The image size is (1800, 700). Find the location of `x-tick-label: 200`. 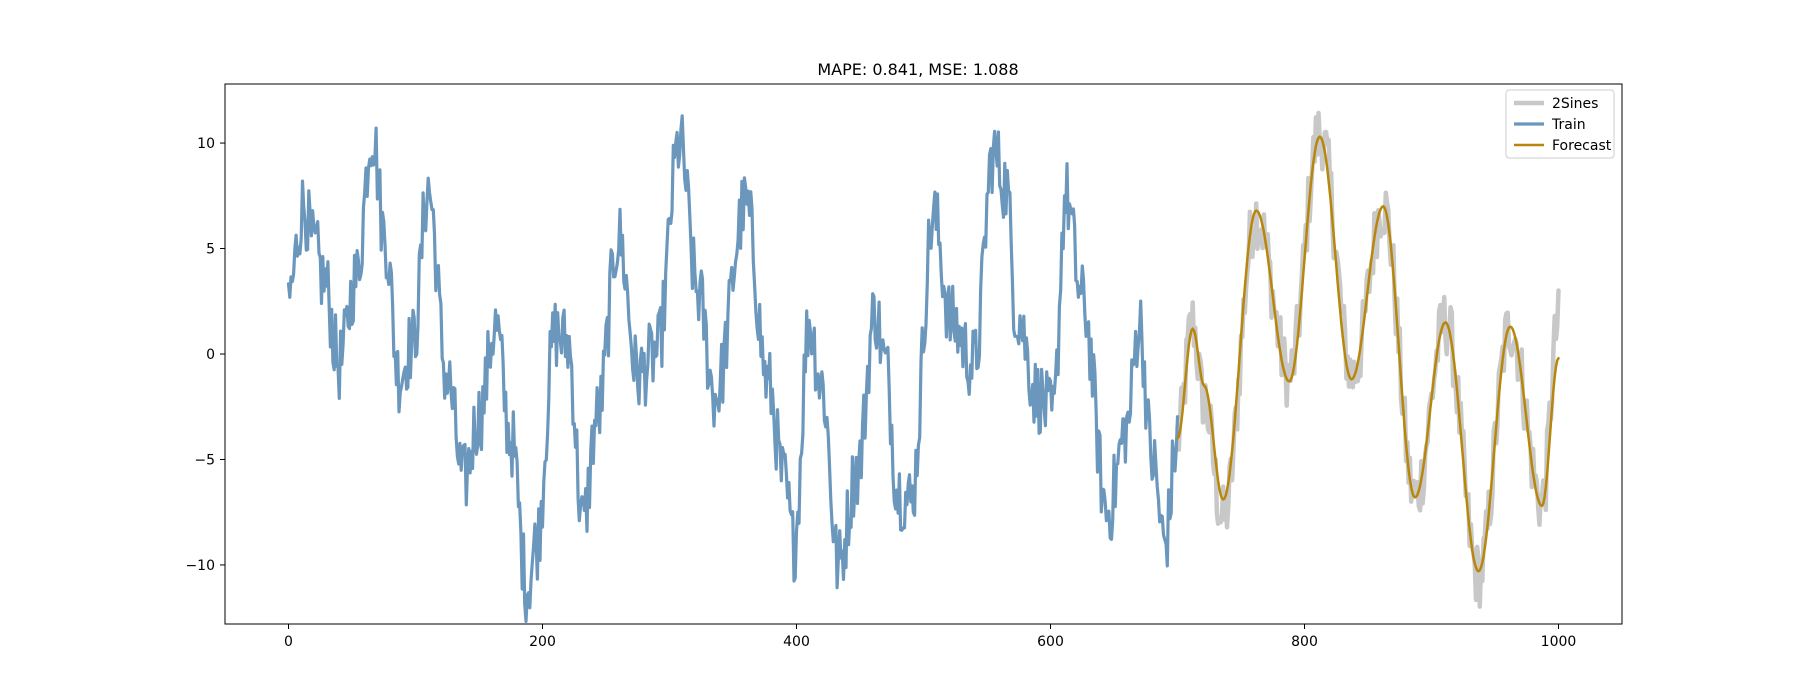

x-tick-label: 200 is located at coordinates (542, 642).